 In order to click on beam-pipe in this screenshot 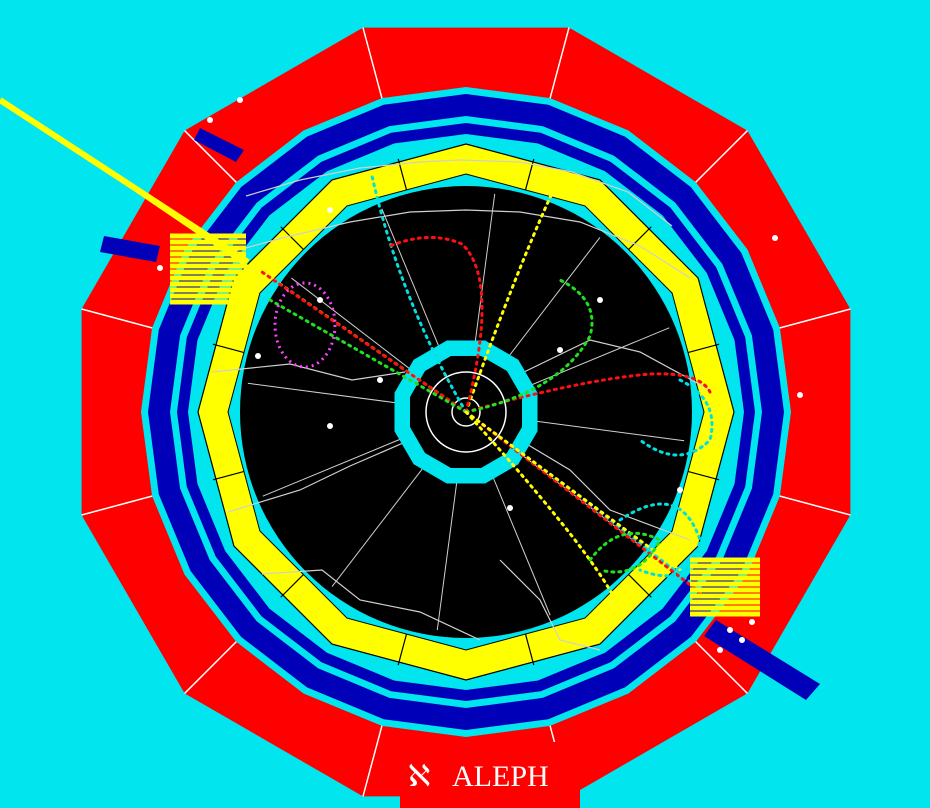, I will do `click(466, 412)`.